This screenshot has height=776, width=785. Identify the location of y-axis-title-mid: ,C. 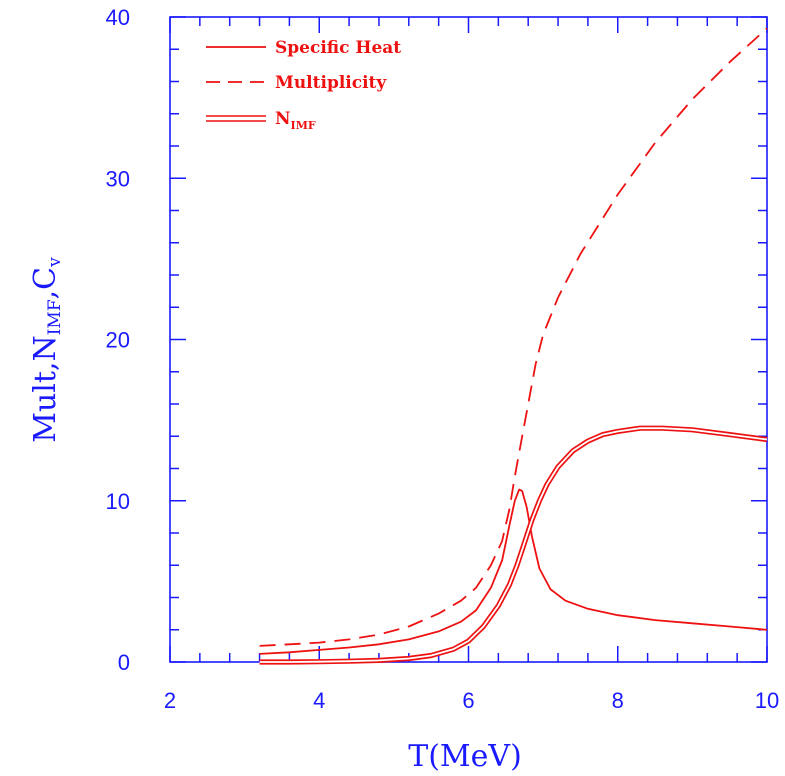
(45, 283).